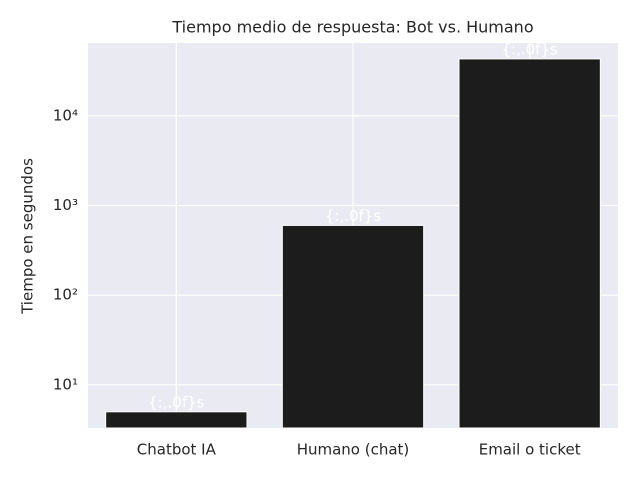  What do you see at coordinates (353, 450) in the screenshot?
I see `x-tick-label: Humano (chat)` at bounding box center [353, 450].